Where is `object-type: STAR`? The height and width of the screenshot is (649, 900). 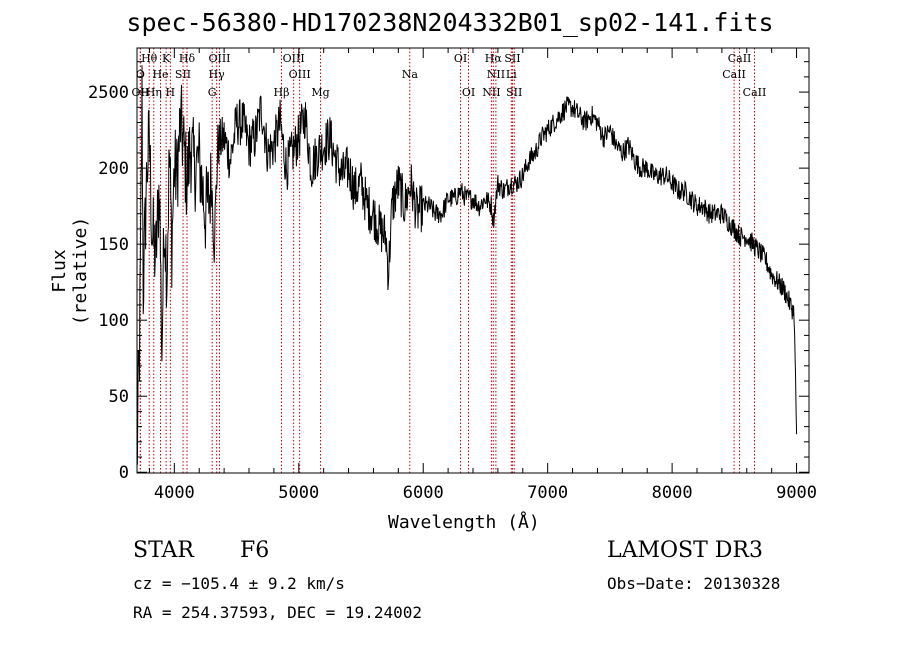
object-type: STAR is located at coordinates (163, 550).